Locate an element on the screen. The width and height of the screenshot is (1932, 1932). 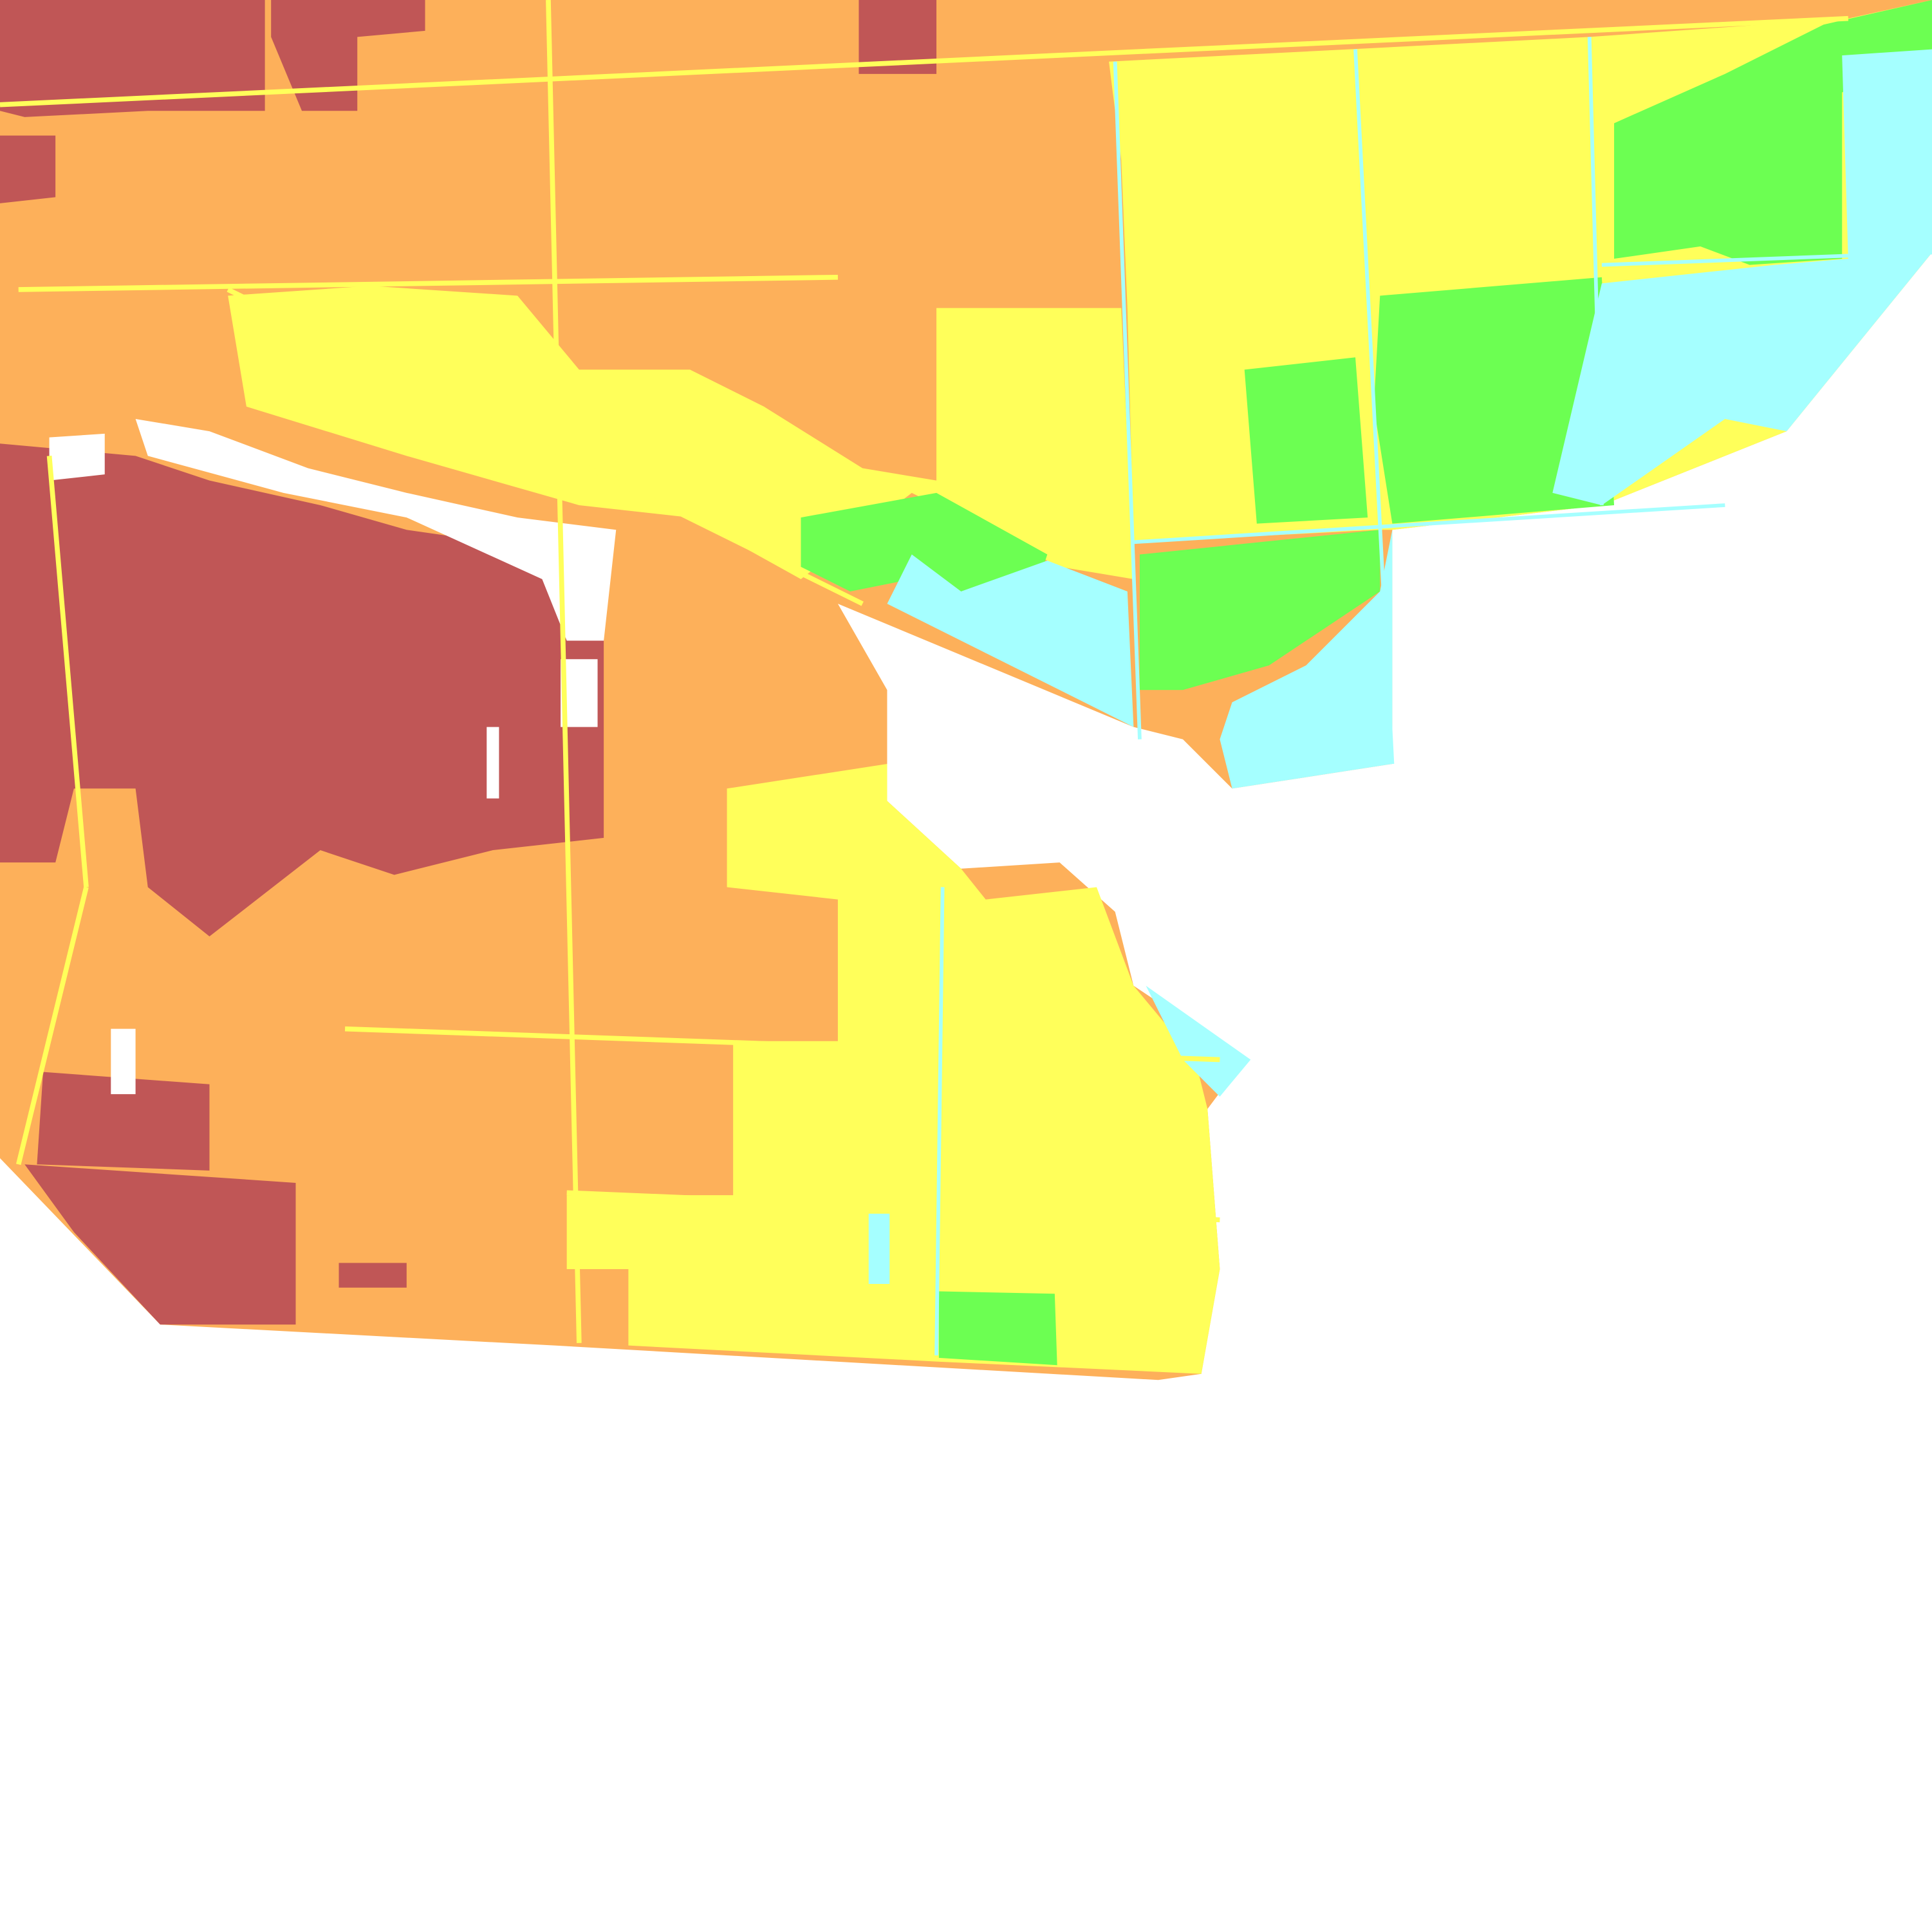
class-4-region-east-lower is located at coordinates (1259, 610).